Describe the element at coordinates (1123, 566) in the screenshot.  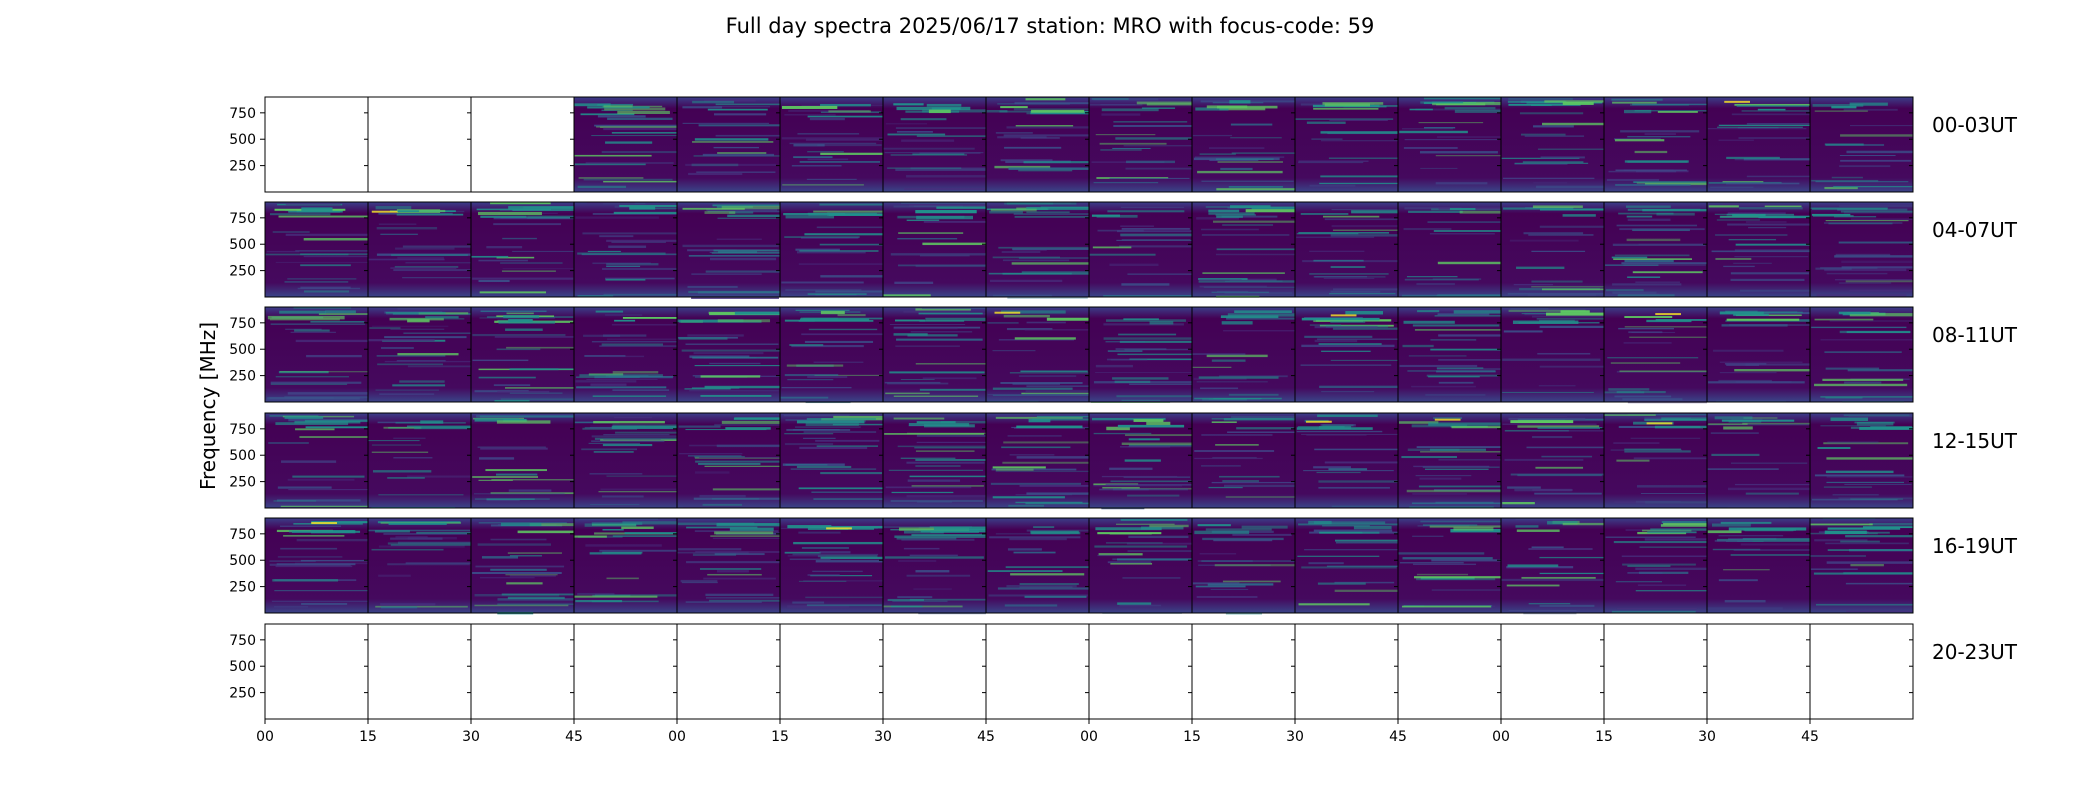
I see `row-16-19UT: 250 500 750 16-19UT` at that location.